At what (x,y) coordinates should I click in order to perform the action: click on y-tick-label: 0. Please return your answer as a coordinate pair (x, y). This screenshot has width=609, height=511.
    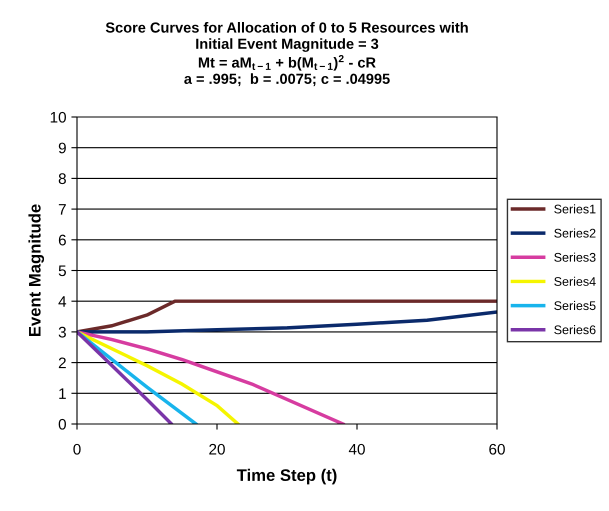
    Looking at the image, I should click on (62, 424).